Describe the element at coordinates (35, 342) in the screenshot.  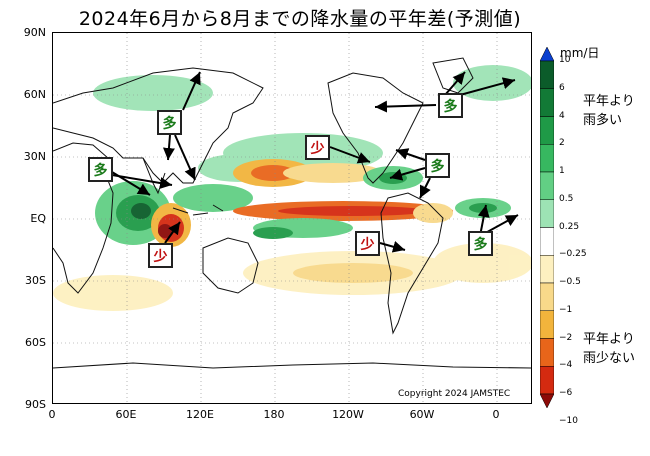
I see `y-tick-60s: 60S` at that location.